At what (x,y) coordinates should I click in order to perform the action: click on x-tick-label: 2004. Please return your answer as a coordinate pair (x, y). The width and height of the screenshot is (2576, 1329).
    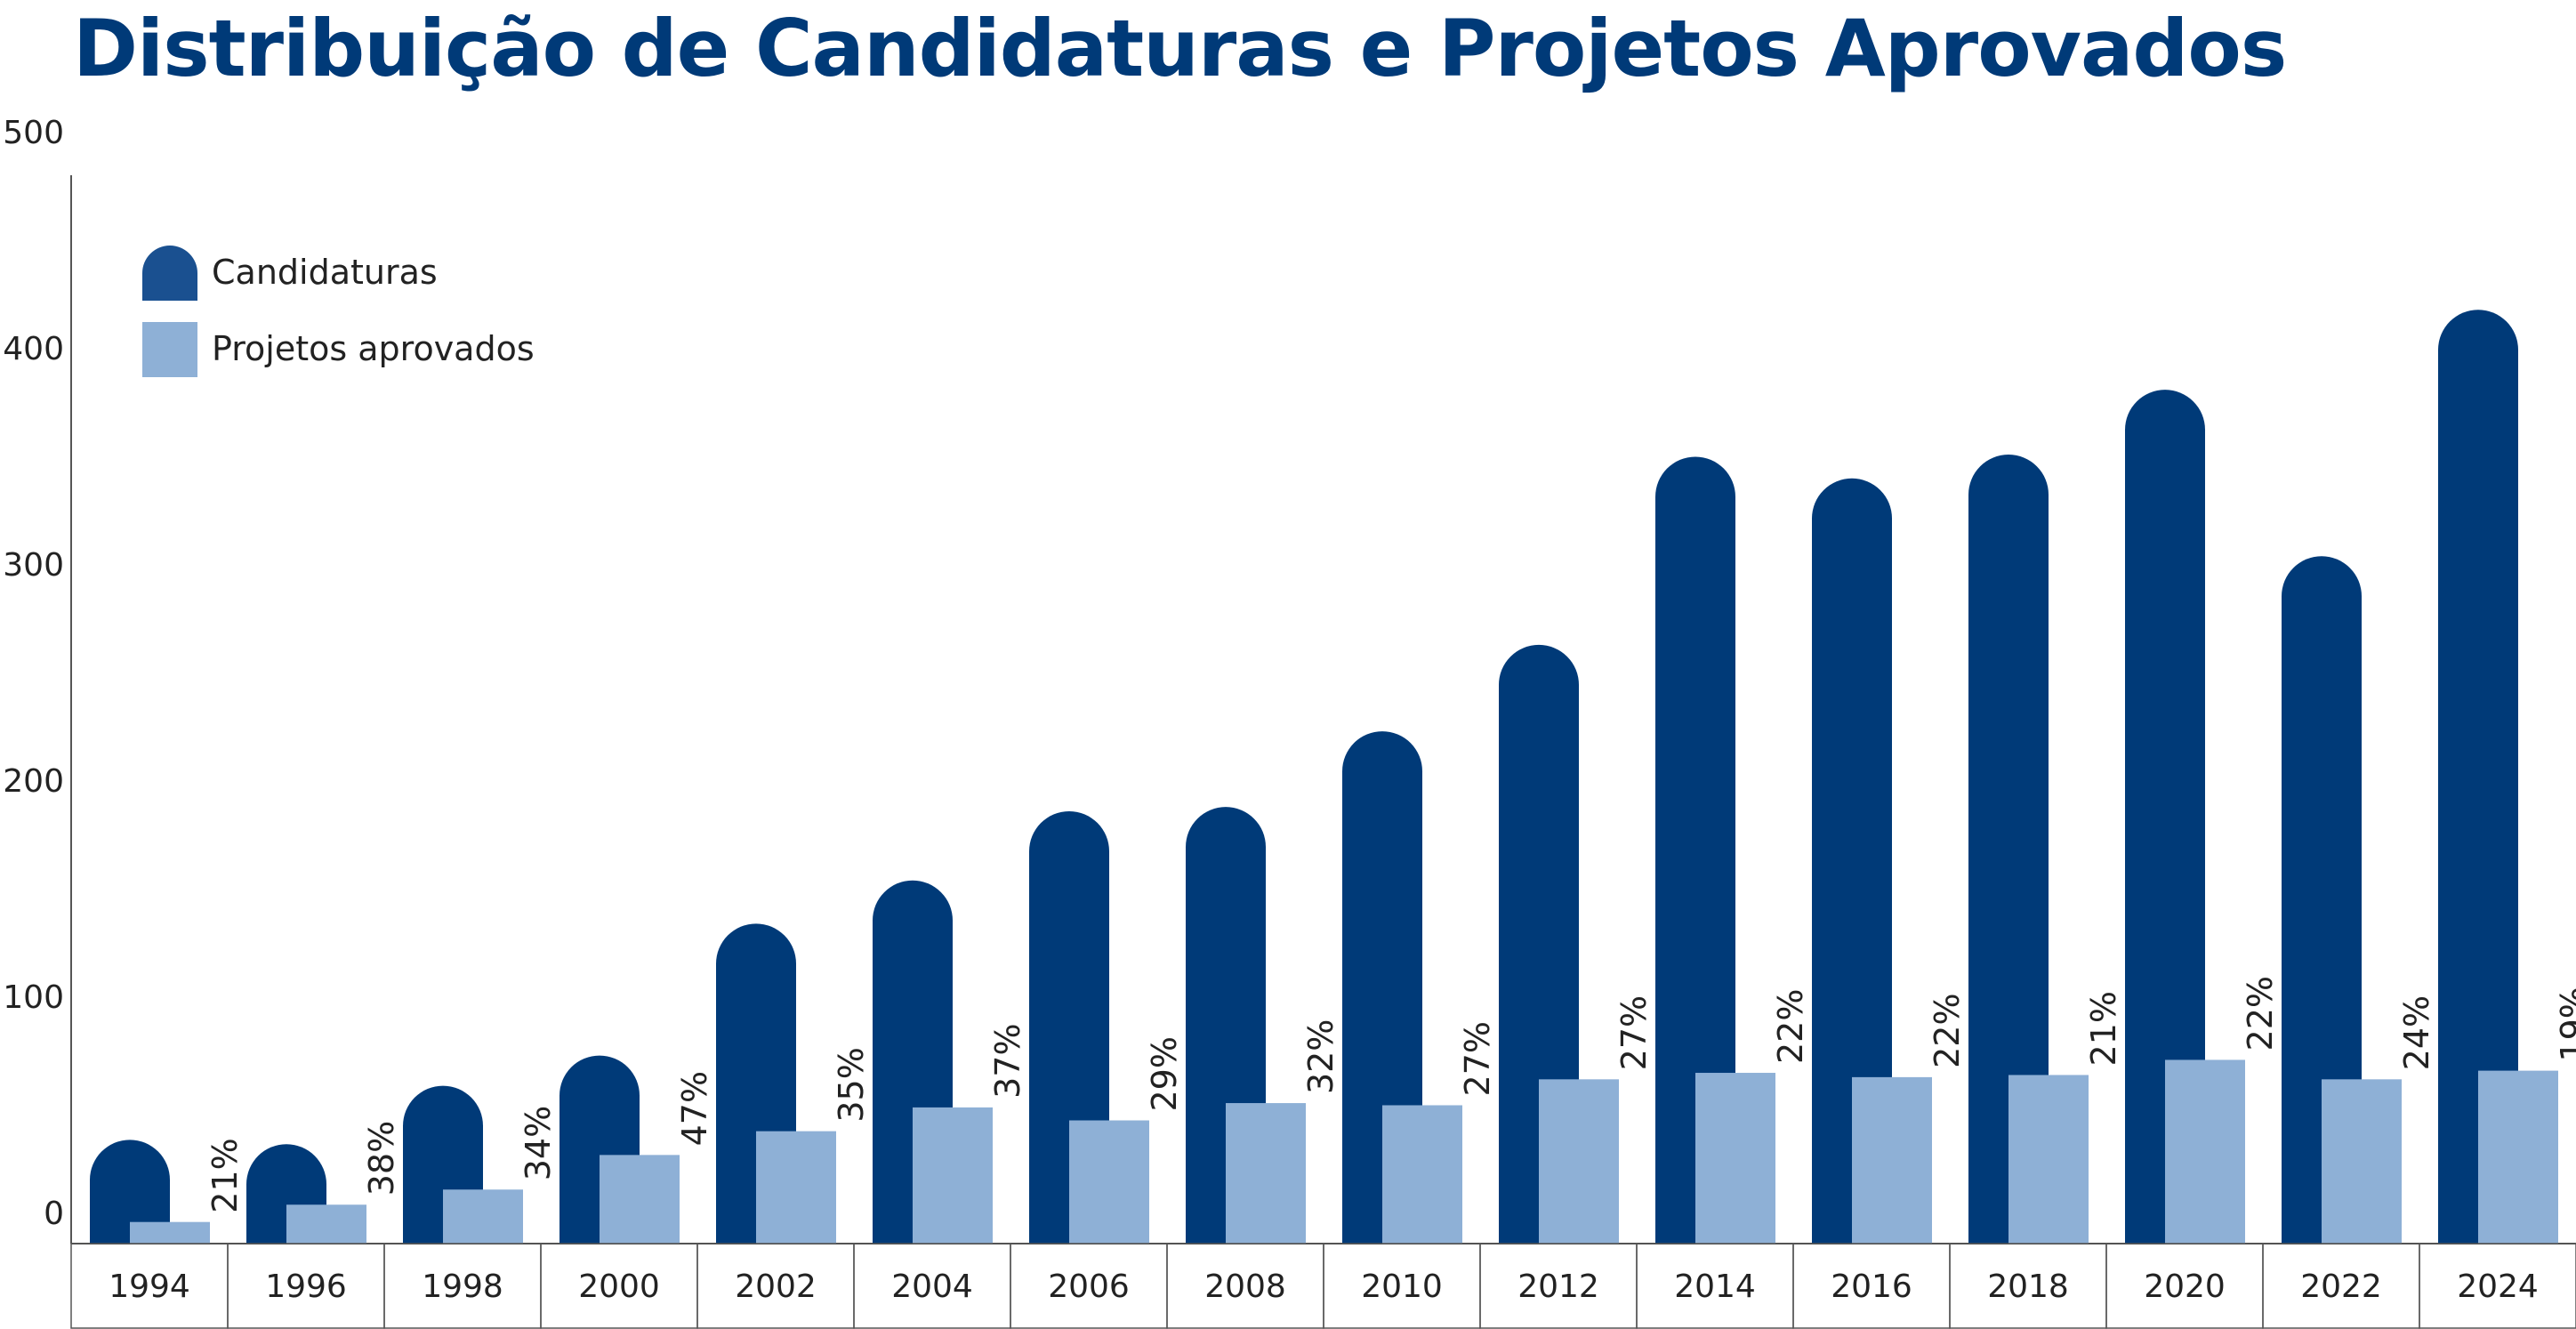
    Looking at the image, I should click on (932, 1287).